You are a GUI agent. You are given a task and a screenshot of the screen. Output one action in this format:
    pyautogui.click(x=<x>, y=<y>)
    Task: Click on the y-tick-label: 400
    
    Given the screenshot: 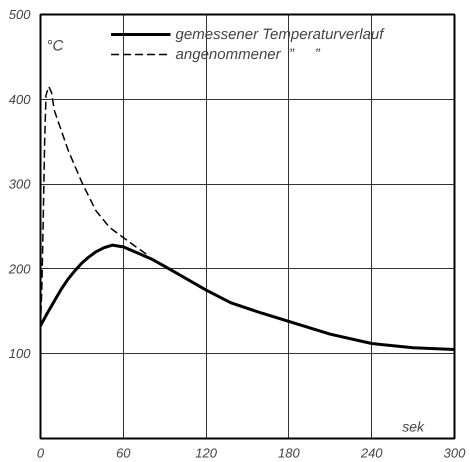 What is the action you would take?
    pyautogui.click(x=20, y=99)
    